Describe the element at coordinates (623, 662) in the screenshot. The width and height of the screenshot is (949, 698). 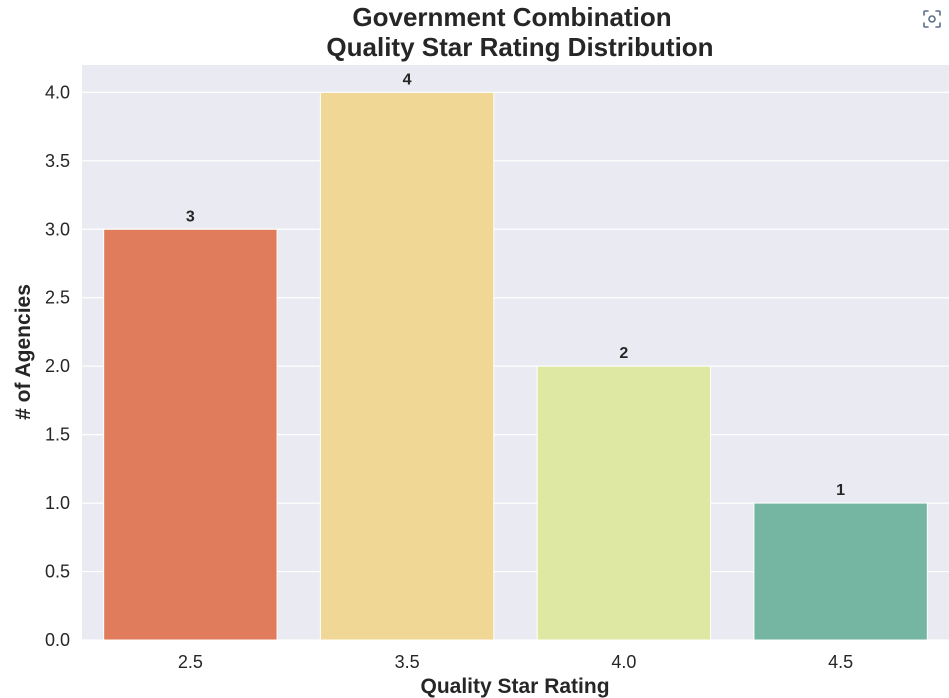
I see `x-tick-label: 4.0` at that location.